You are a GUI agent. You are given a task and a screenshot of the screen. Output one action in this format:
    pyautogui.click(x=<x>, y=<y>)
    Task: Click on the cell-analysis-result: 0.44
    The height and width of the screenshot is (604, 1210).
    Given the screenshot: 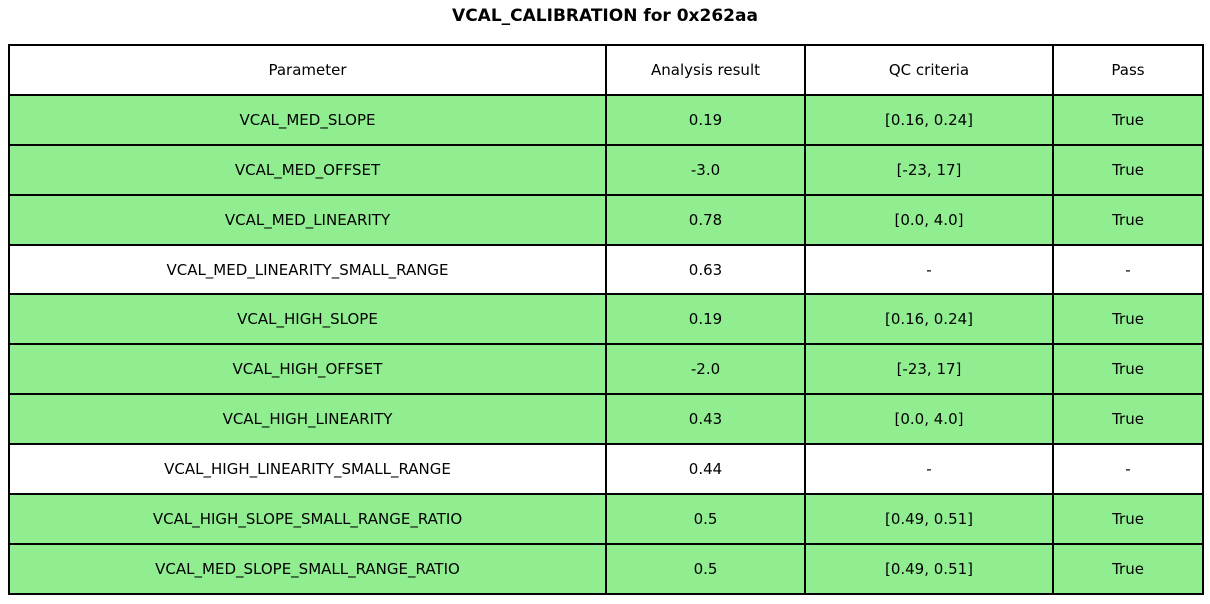 What is the action you would take?
    pyautogui.click(x=705, y=469)
    